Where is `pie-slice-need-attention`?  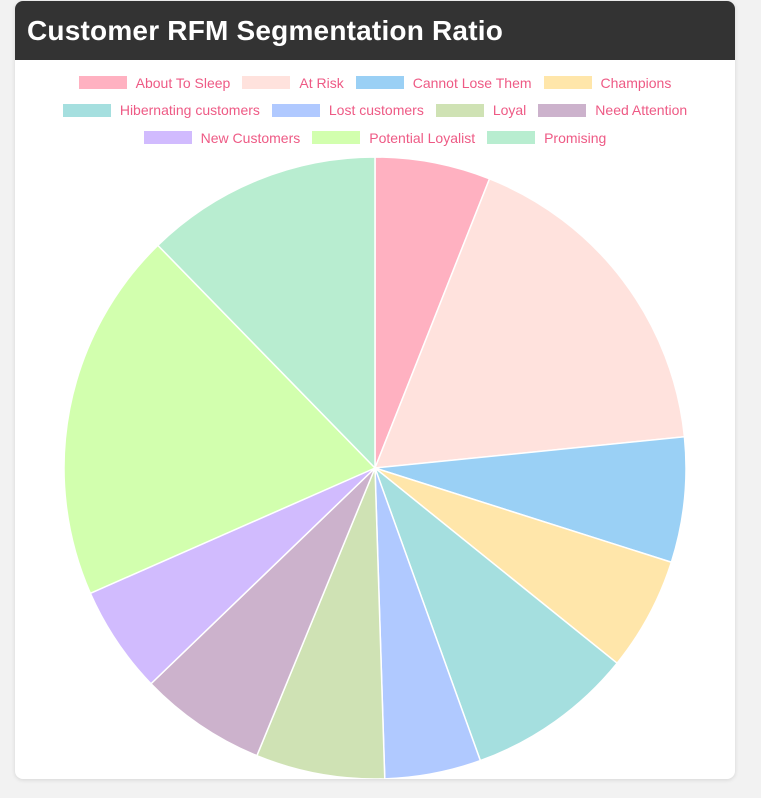
pie-slice-need-attention is located at coordinates (262, 612).